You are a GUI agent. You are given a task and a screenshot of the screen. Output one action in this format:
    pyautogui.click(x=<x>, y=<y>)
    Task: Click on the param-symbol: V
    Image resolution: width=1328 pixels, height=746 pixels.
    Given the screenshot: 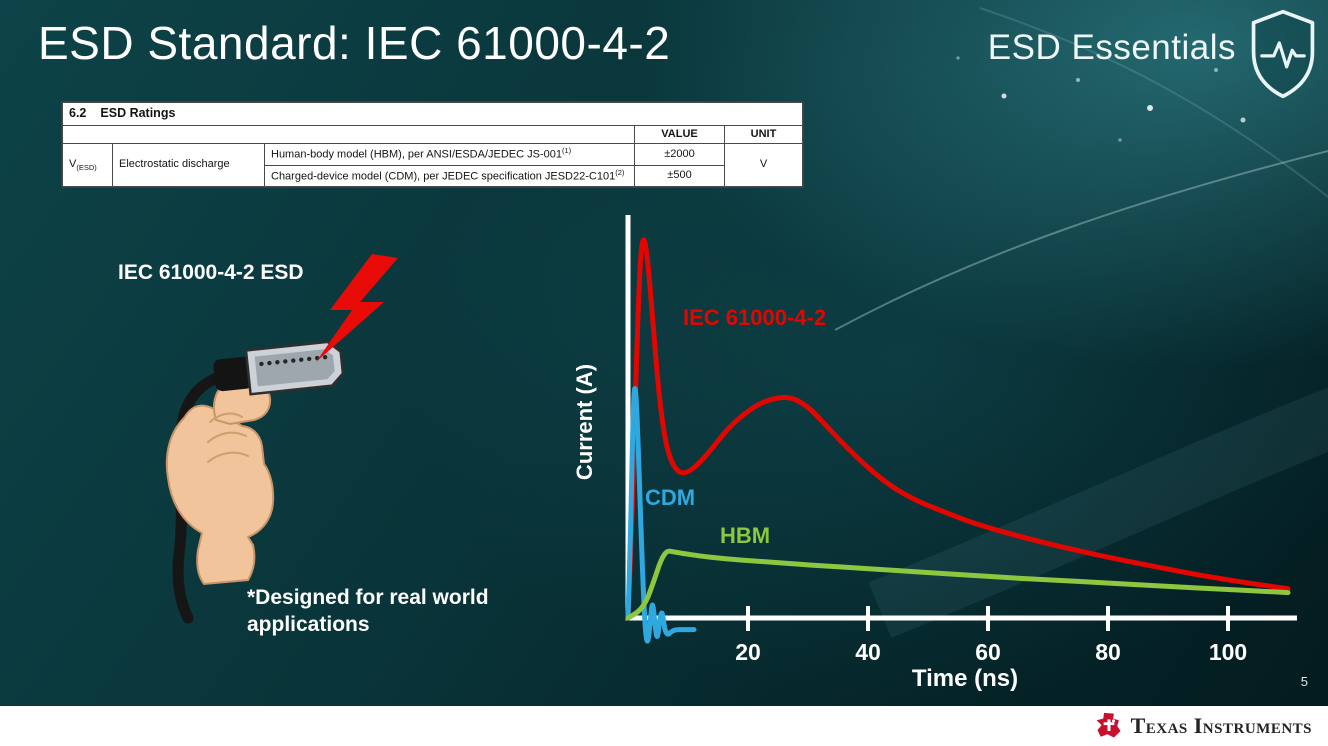 What is the action you would take?
    pyautogui.click(x=73, y=164)
    